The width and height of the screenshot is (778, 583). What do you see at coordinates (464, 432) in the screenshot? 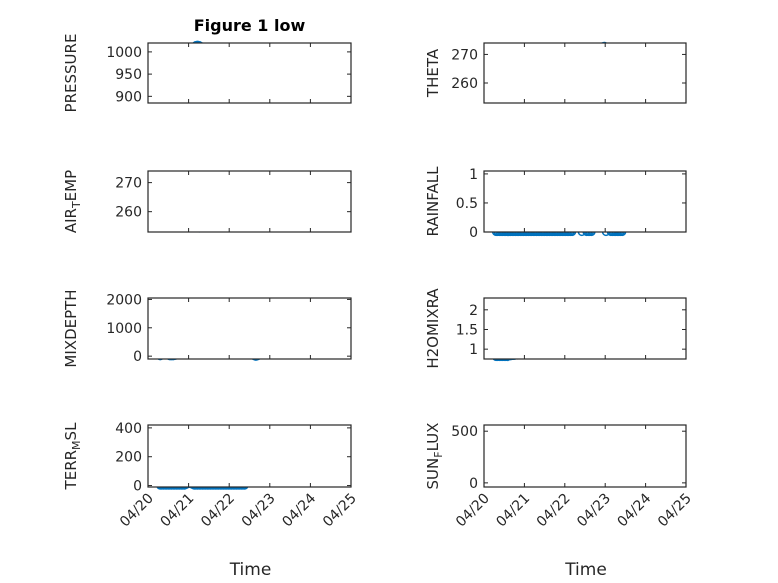
I see `y-tick-label: 500` at bounding box center [464, 432].